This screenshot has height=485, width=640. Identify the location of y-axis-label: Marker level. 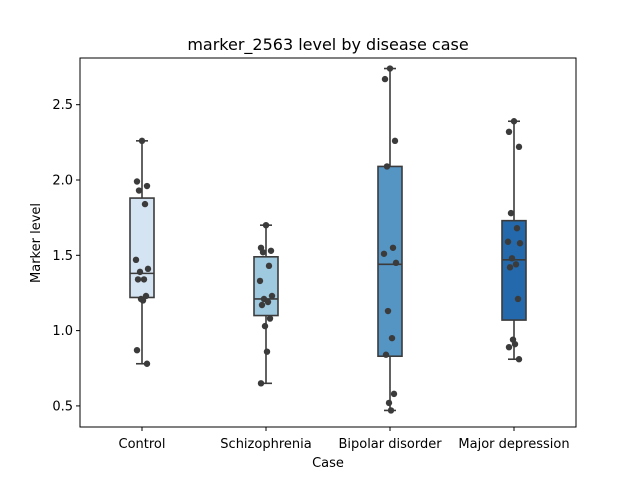
(36, 243).